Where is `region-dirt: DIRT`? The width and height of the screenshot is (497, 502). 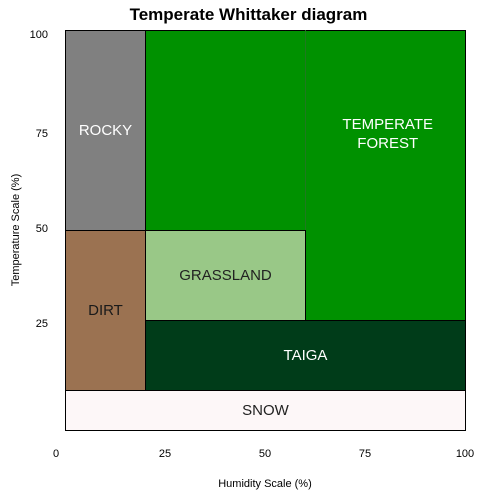
region-dirt: DIRT is located at coordinates (105, 310).